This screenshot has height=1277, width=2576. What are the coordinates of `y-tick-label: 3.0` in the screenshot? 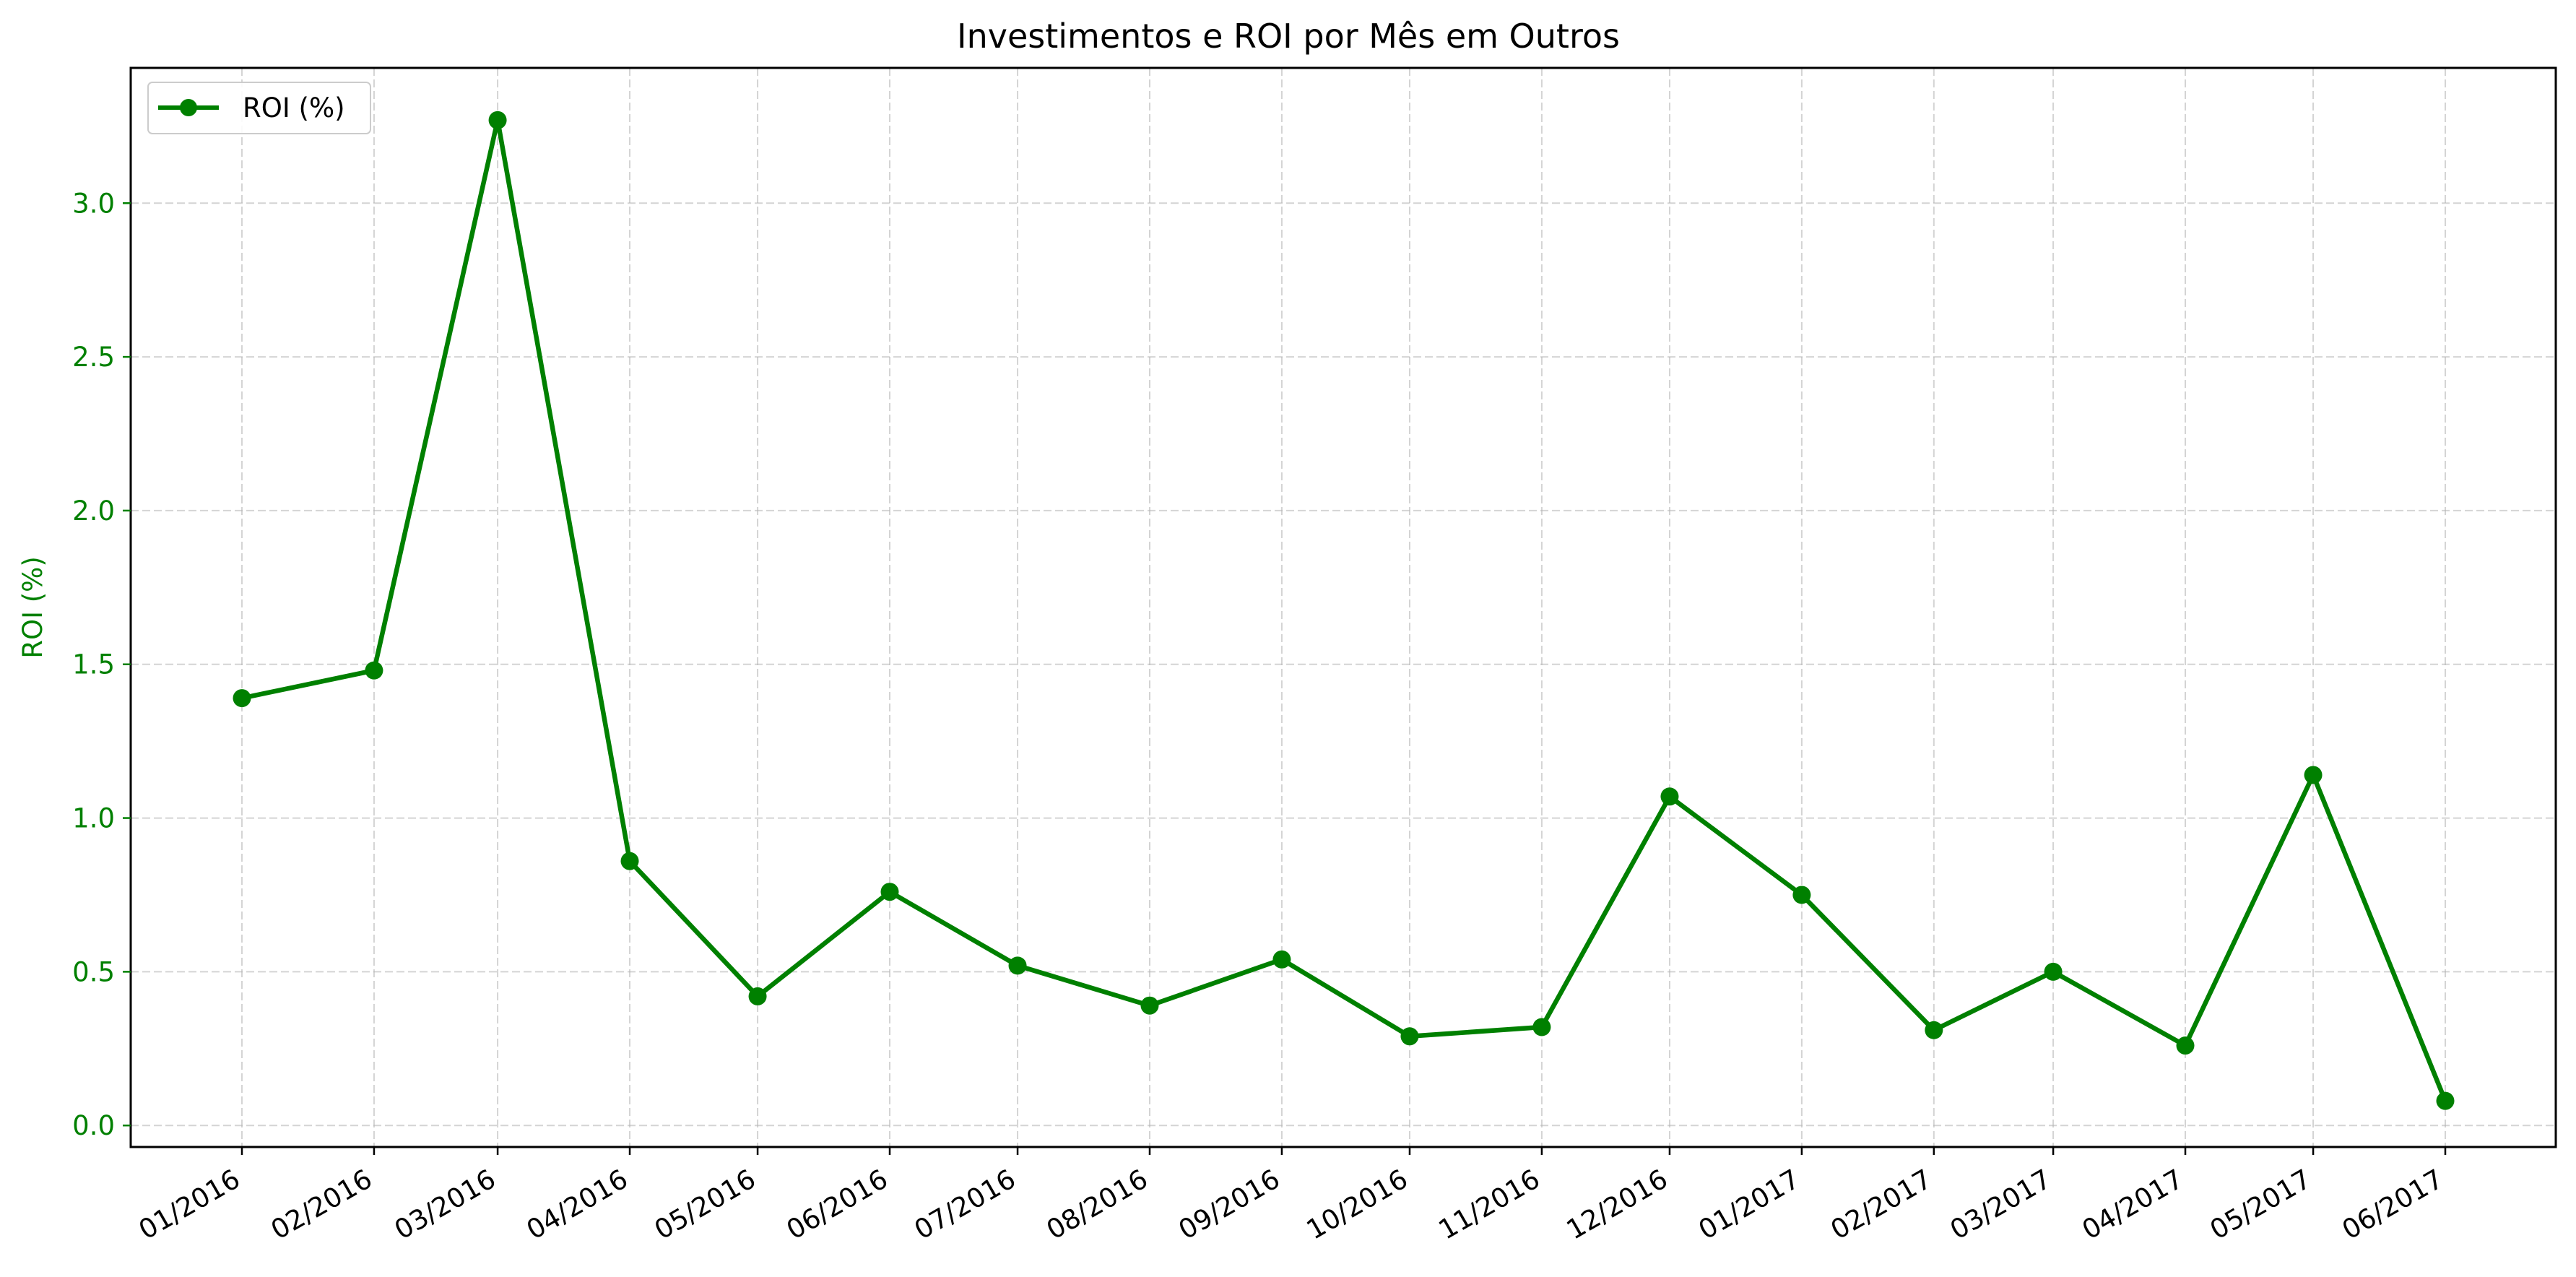 It's located at (93, 203).